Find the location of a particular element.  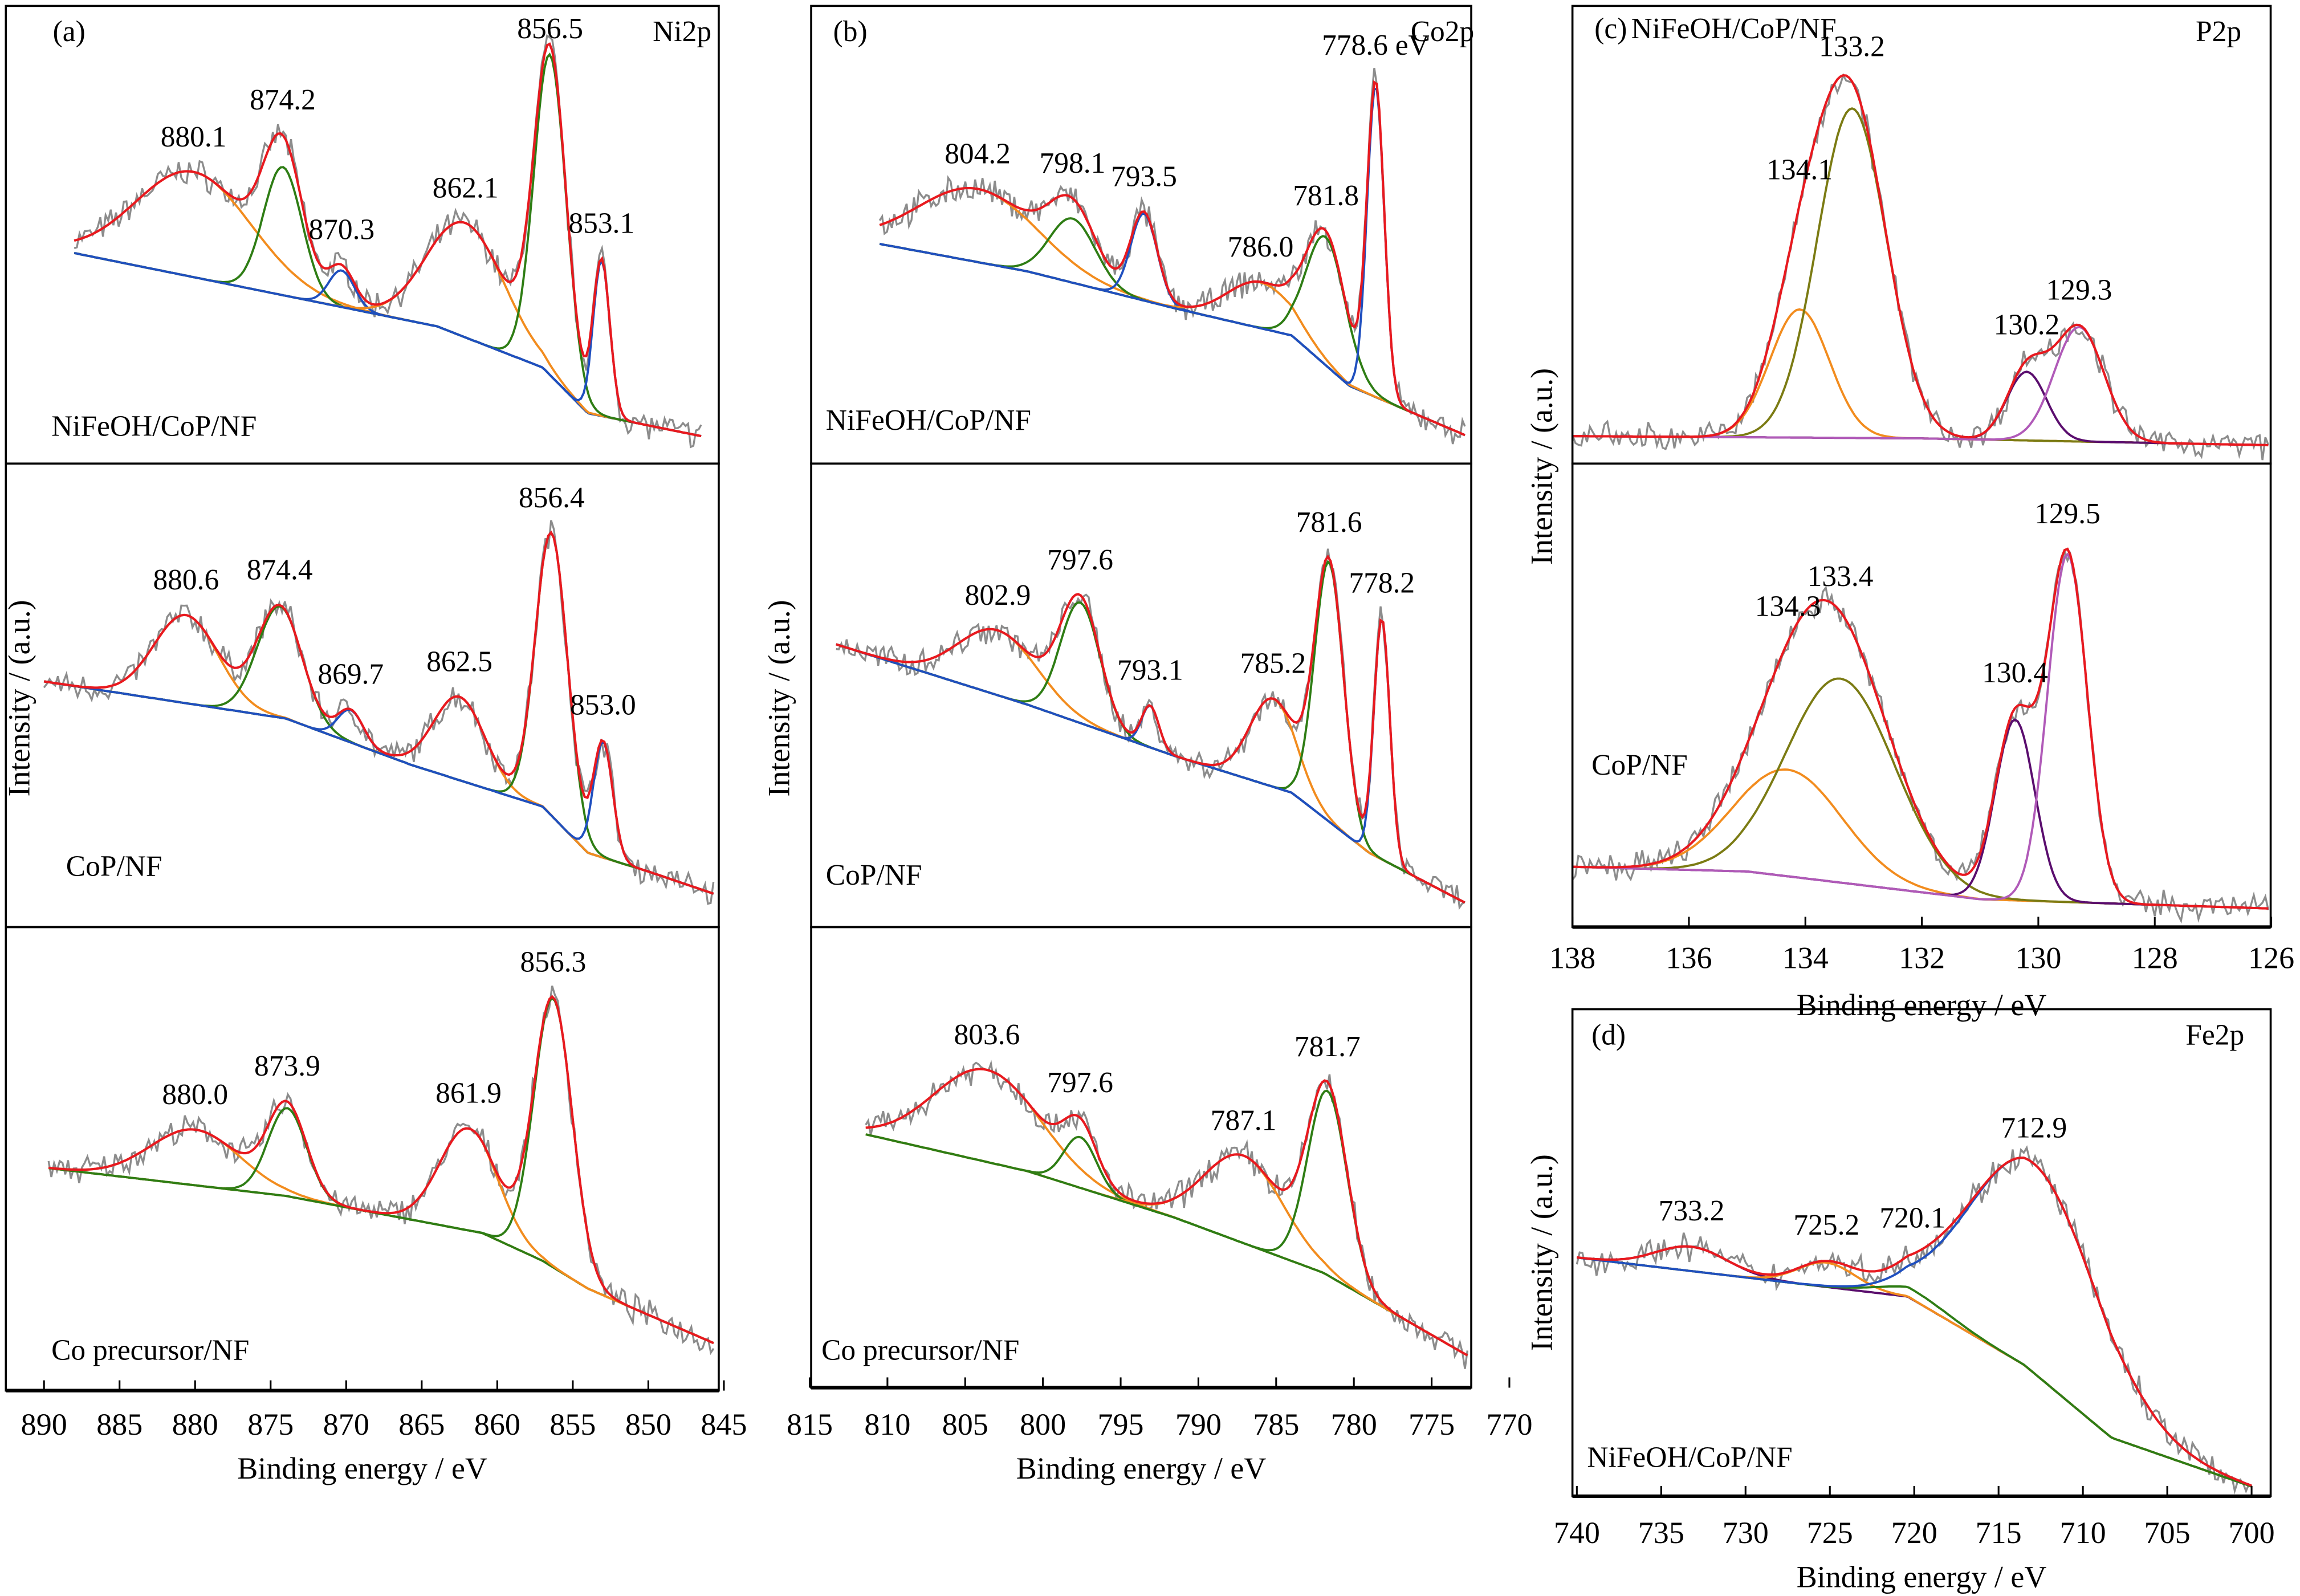

x-tick-label: 128 is located at coordinates (2155, 958).